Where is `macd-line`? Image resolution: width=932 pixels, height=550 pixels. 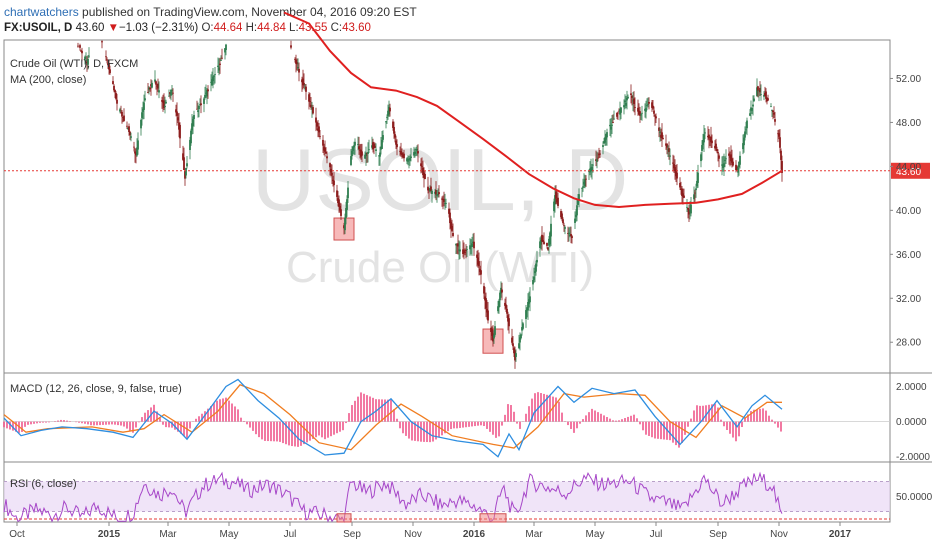
macd-line is located at coordinates (393, 418).